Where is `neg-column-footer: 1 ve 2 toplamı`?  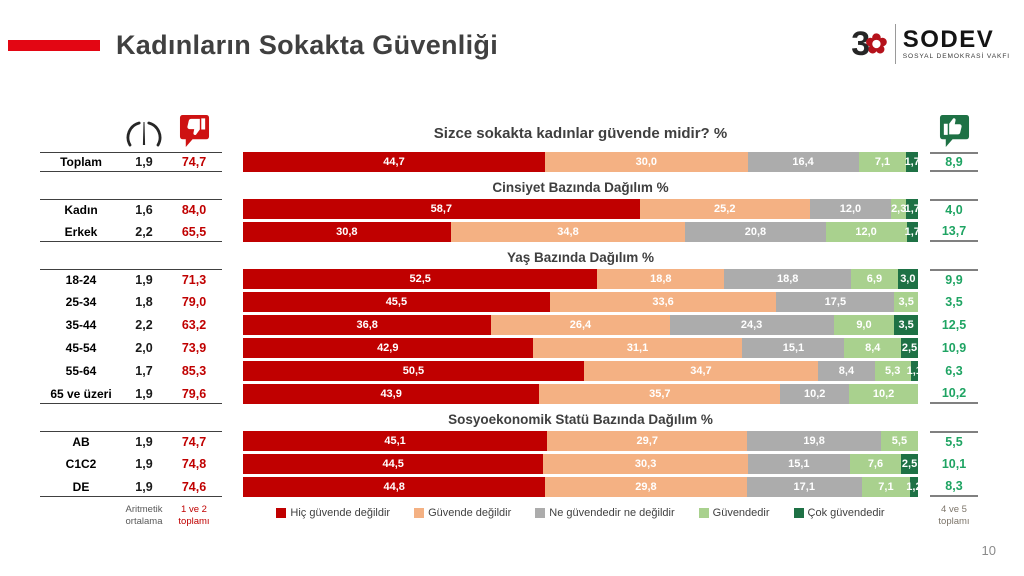 neg-column-footer: 1 ve 2 toplamı is located at coordinates (194, 515).